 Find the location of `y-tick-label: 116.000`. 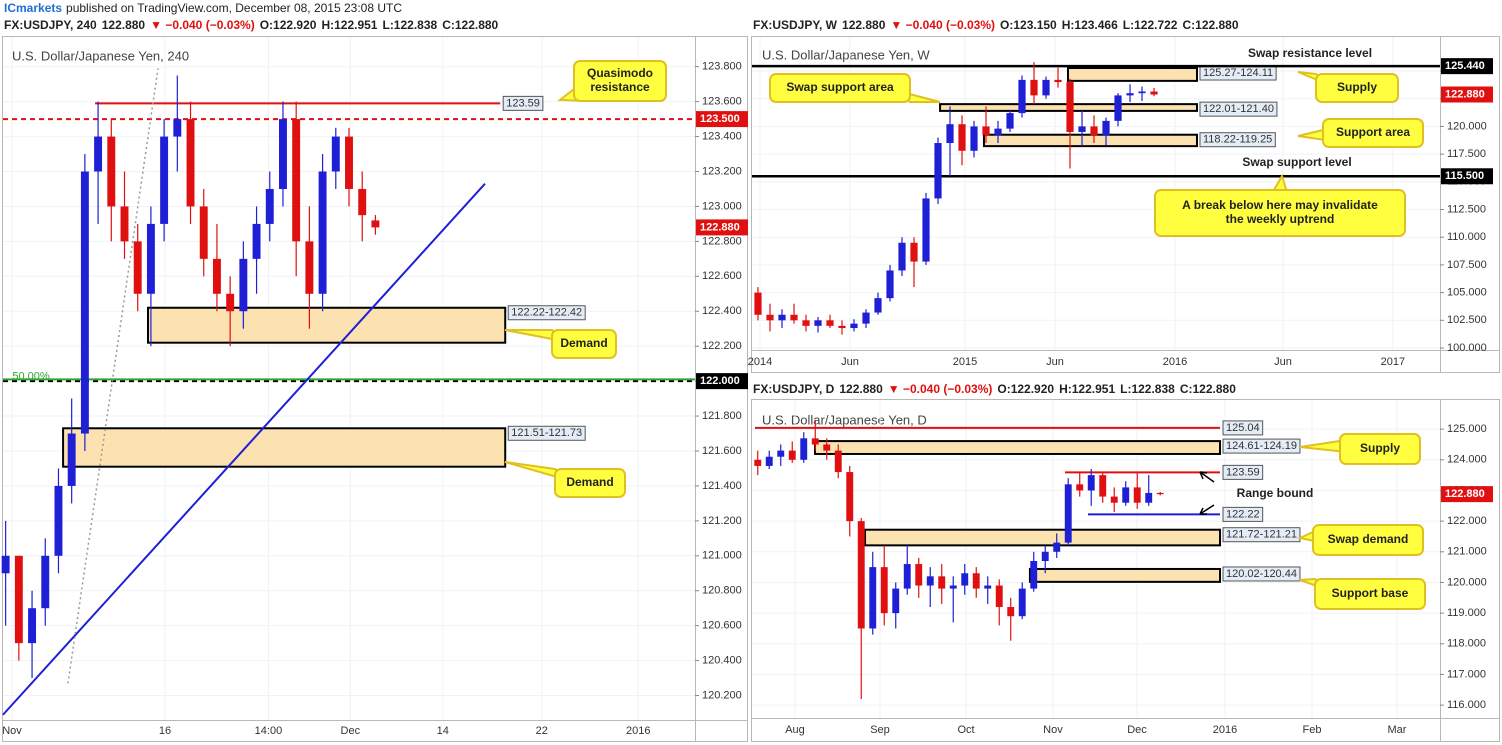

y-tick-label: 116.000 is located at coordinates (1466, 705).